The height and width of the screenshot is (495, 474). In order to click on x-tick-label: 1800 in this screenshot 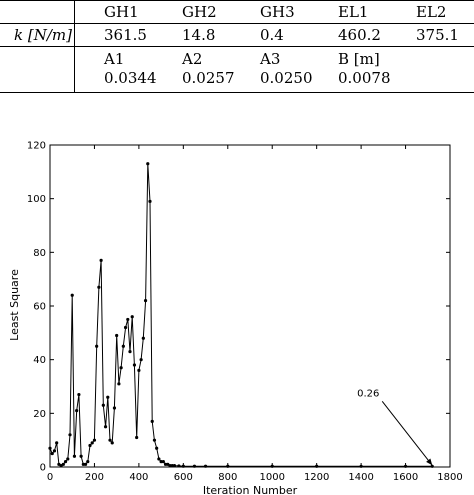, I will do `click(449, 477)`.